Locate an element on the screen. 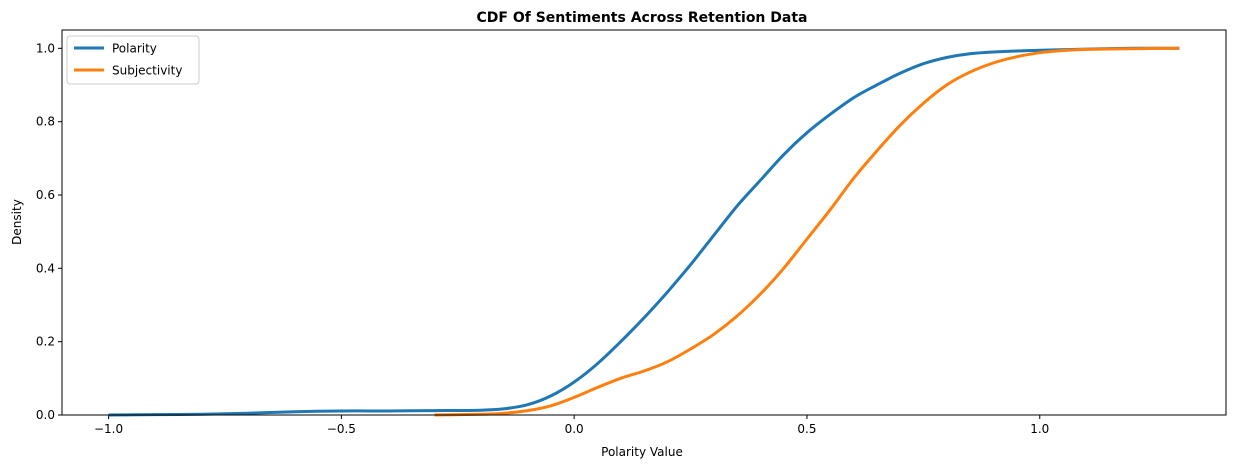 The width and height of the screenshot is (1233, 468). legend-label: Polarity is located at coordinates (134, 49).